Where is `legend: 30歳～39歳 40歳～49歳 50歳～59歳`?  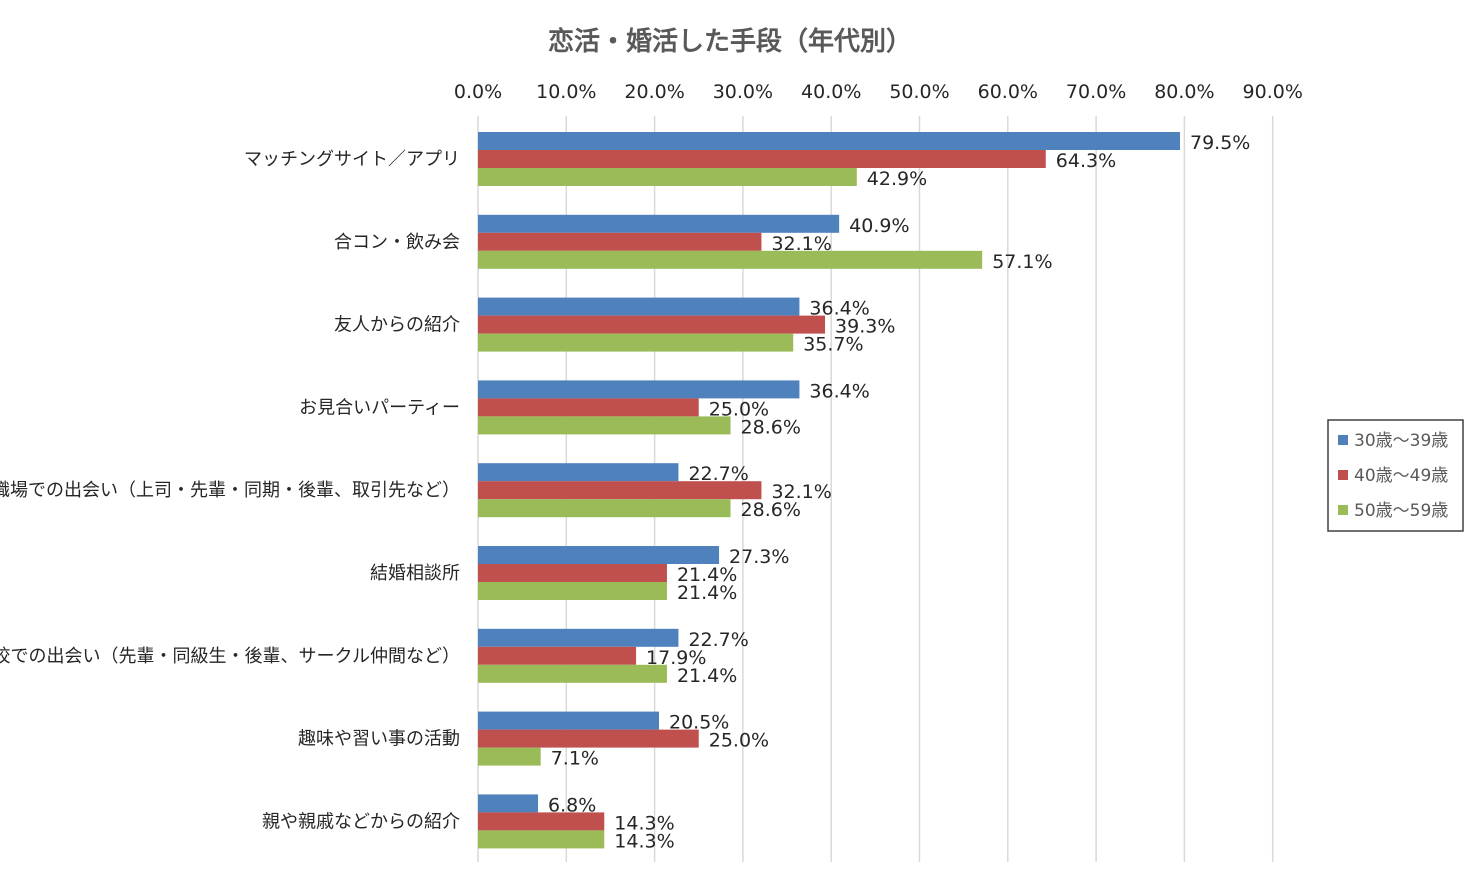
legend: 30歳～39歳 40歳～49歳 50歳～59歳 is located at coordinates (1395, 475).